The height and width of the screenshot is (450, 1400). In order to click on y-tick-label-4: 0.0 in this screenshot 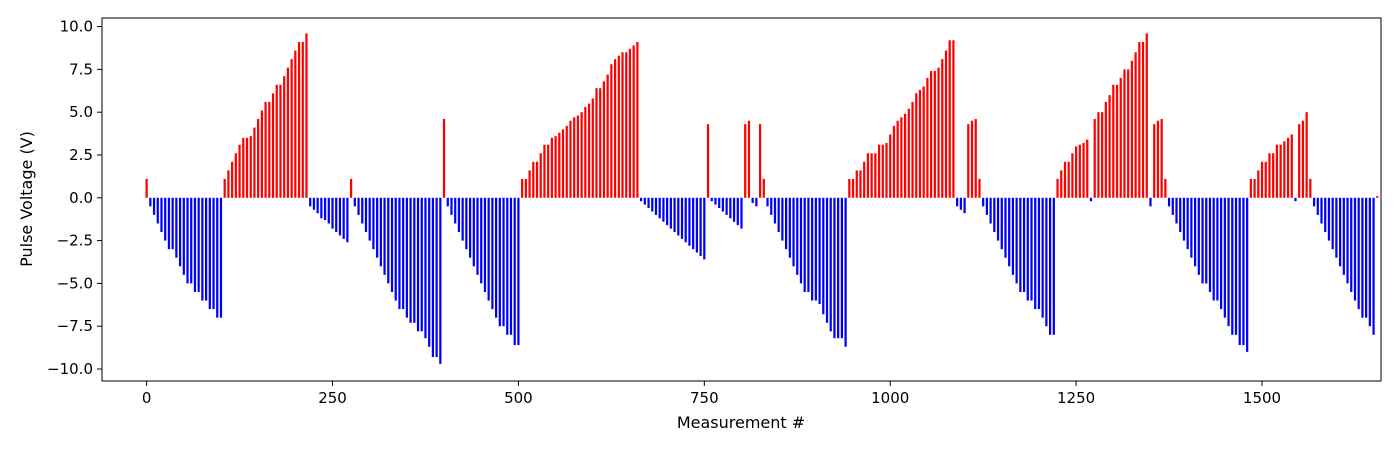, I will do `click(81, 198)`.